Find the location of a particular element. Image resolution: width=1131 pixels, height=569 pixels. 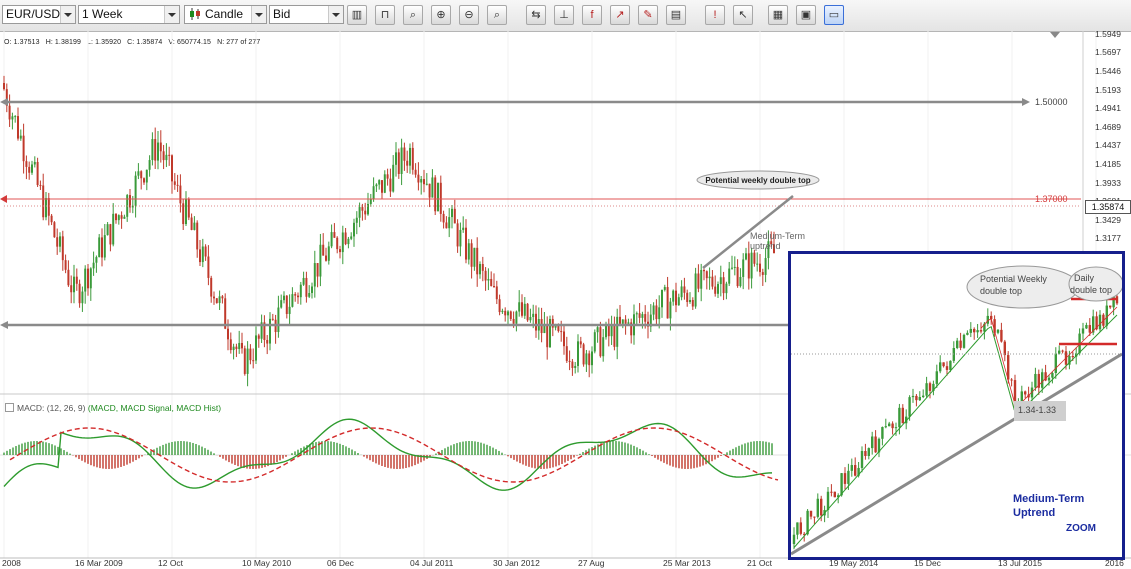

function-icon: f is located at coordinates (592, 15).